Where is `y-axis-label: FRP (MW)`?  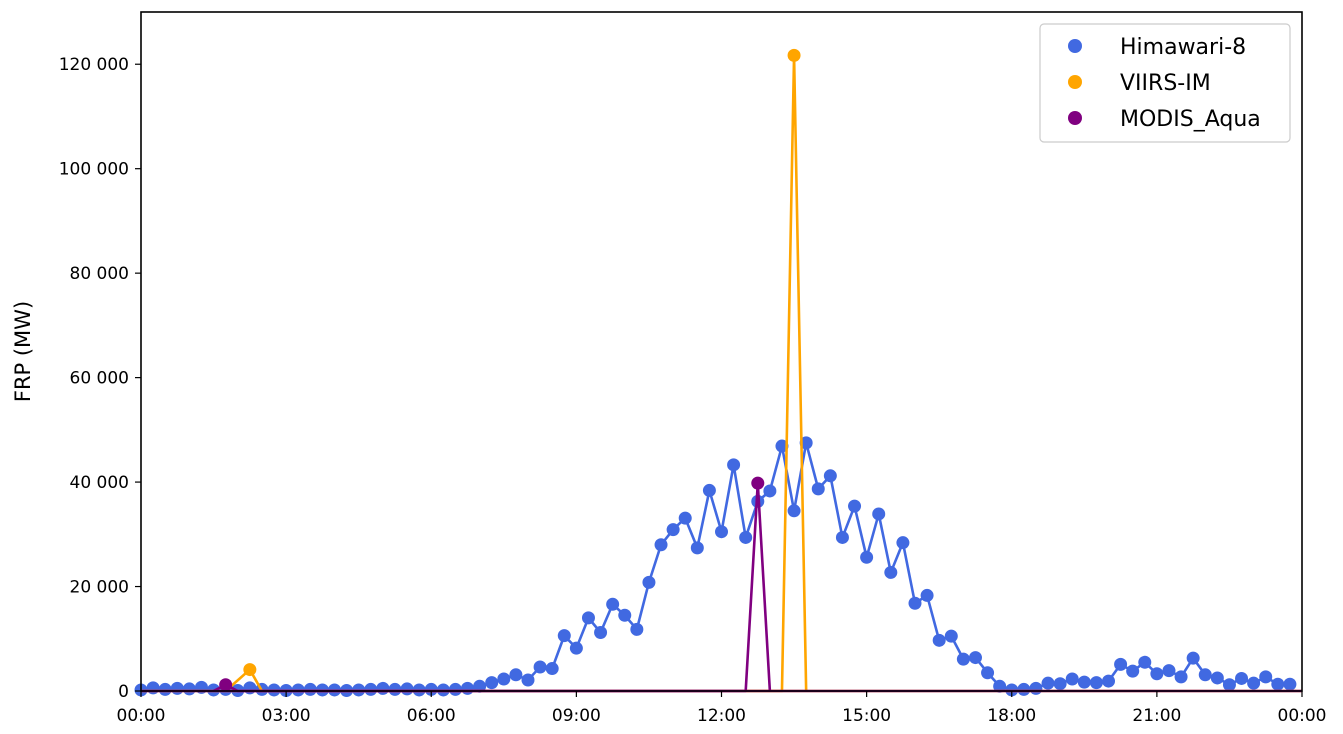 y-axis-label: FRP (MW) is located at coordinates (23, 351).